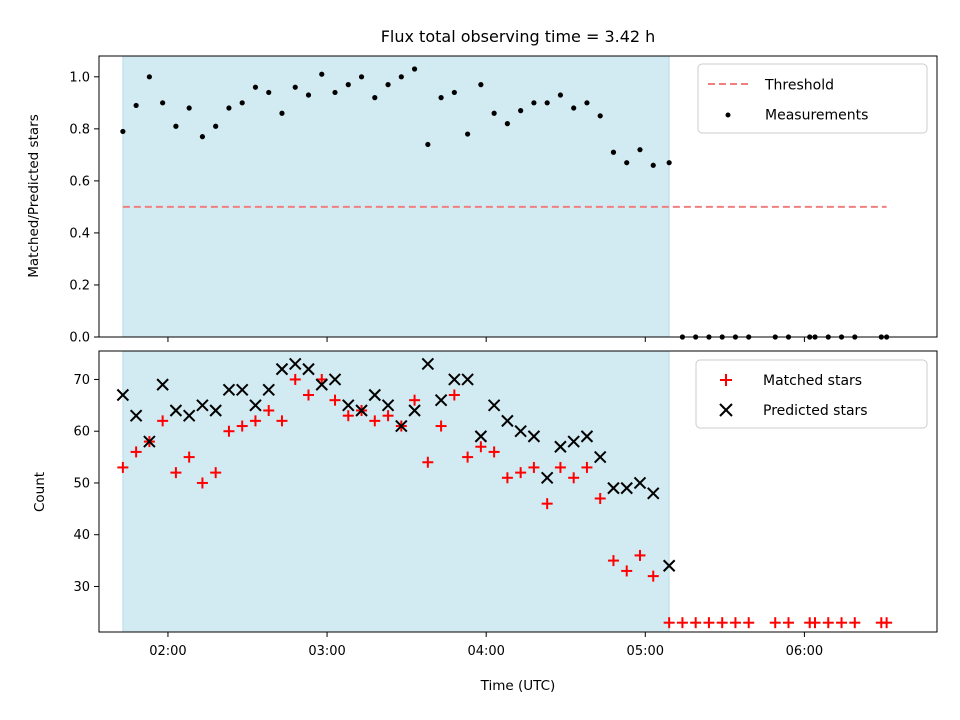 Image resolution: width=960 pixels, height=720 pixels. What do you see at coordinates (816, 116) in the screenshot?
I see `legend-measurements-label: Measurements` at bounding box center [816, 116].